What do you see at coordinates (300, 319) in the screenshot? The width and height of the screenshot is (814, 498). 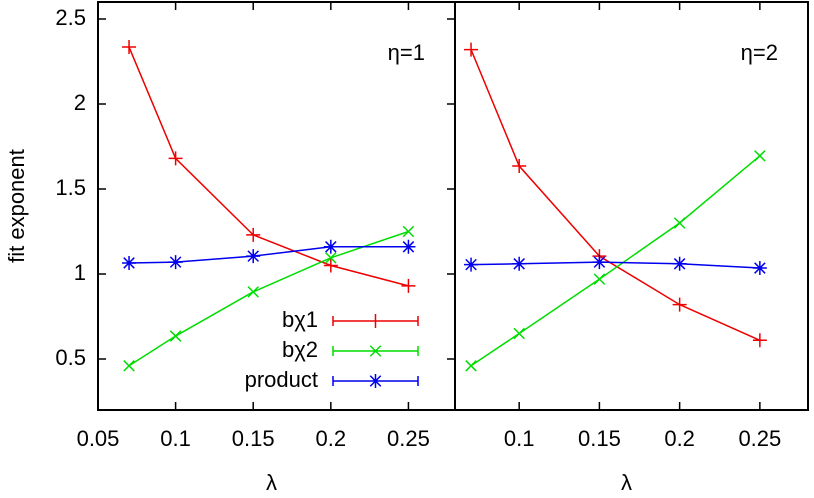 I see `legend-label: bχ1` at bounding box center [300, 319].